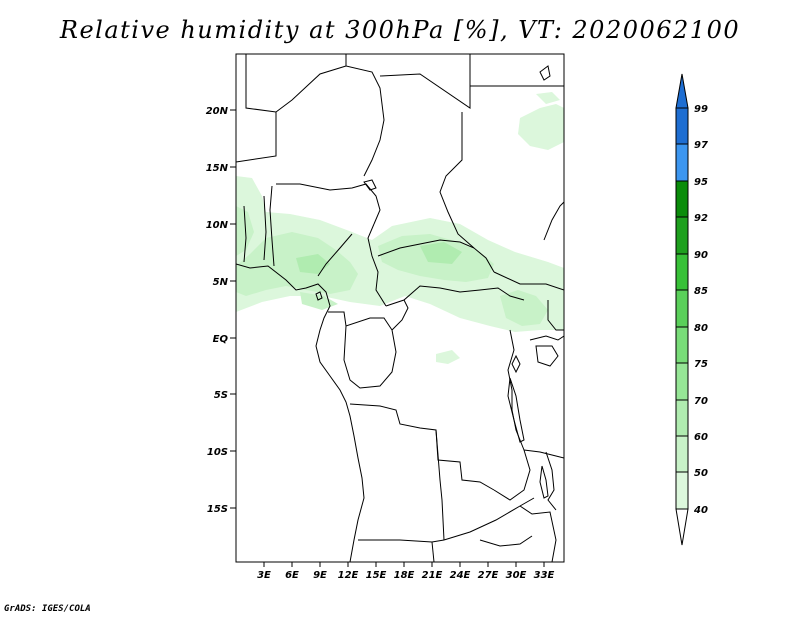 The image size is (800, 618). Describe the element at coordinates (516, 575) in the screenshot. I see `lon-label-30e: 30E` at that location.